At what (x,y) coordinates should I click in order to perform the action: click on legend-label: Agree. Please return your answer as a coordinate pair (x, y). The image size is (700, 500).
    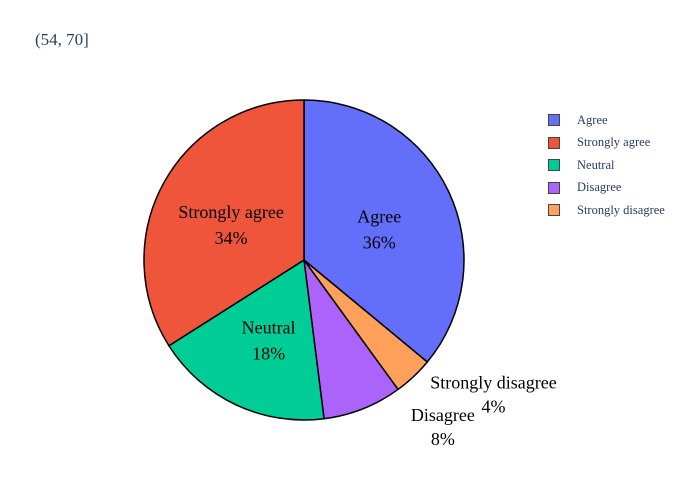
    Looking at the image, I should click on (592, 119).